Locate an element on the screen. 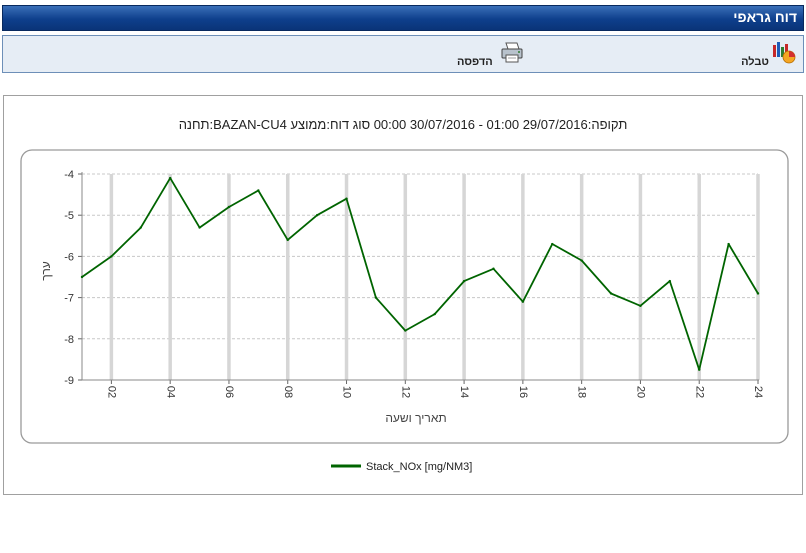 The width and height of the screenshot is (806, 553). x-tick-label: 02 is located at coordinates (111, 392).